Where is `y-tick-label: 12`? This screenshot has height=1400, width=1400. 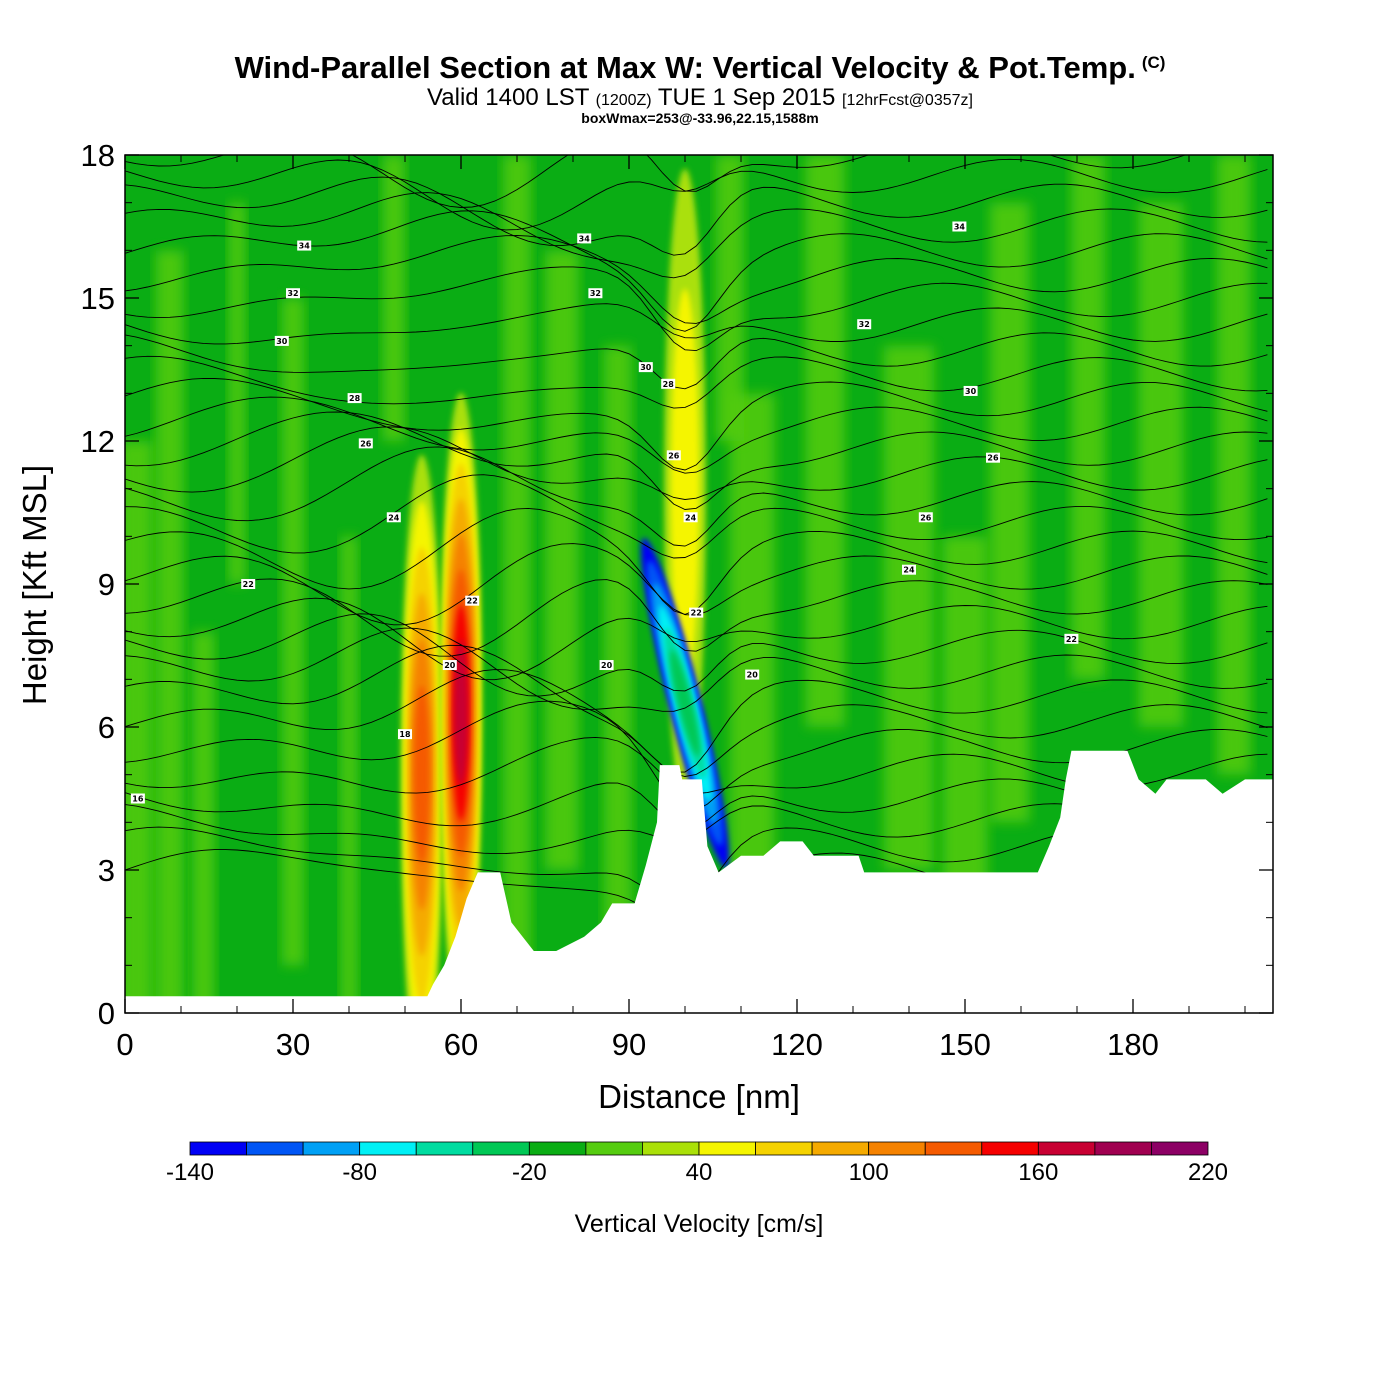 y-tick-label: 12 is located at coordinates (98, 441).